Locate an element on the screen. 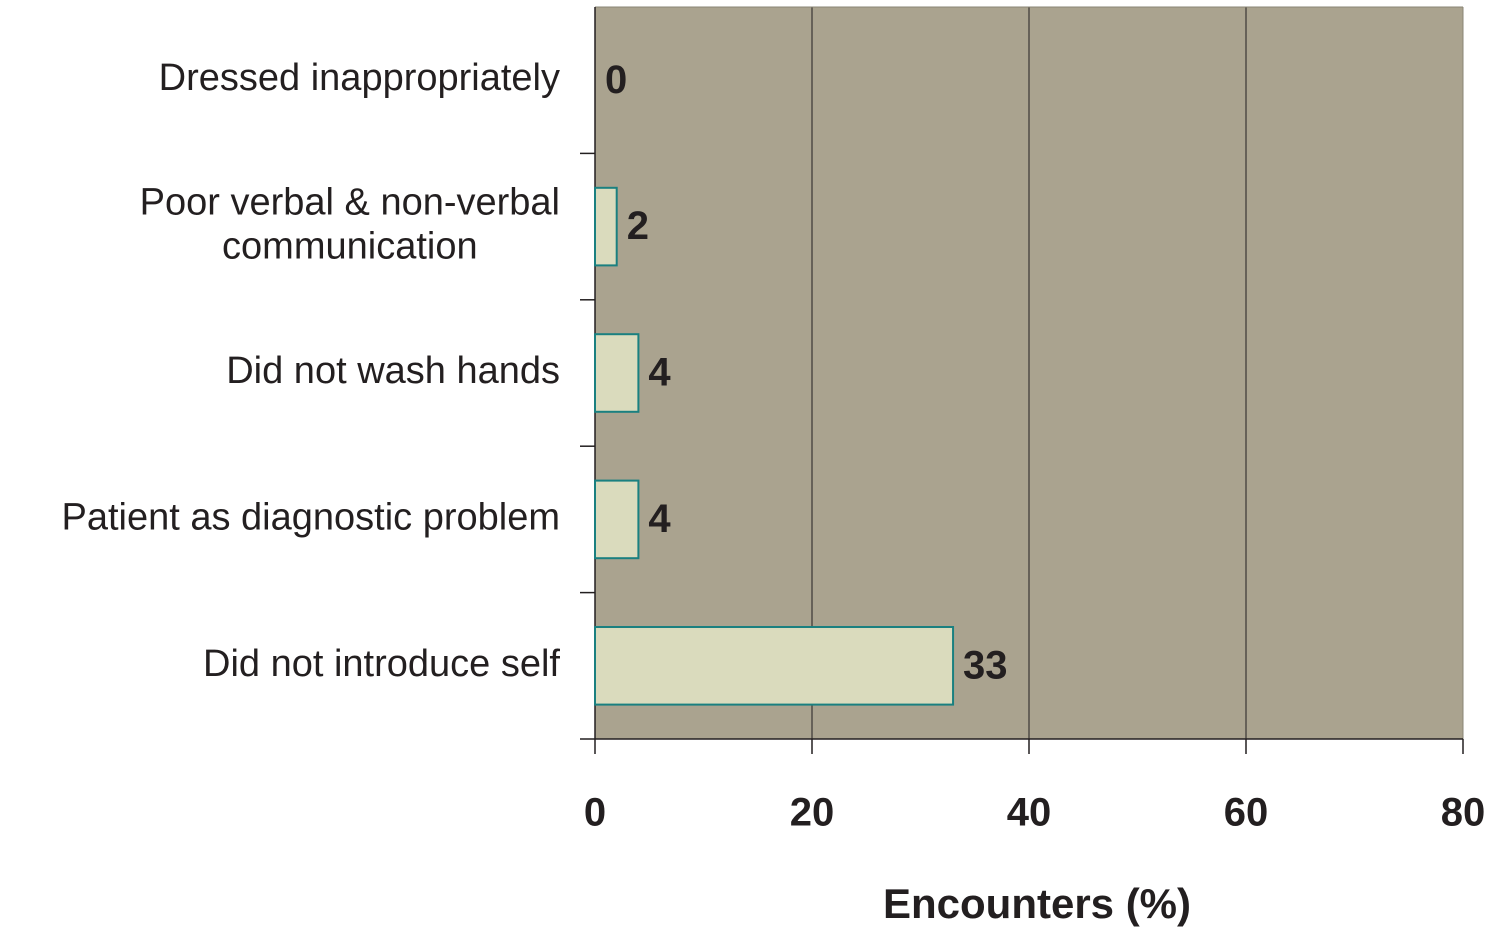 The height and width of the screenshot is (934, 1504). y-tick-label: Poor verbal & non-verbal communication is located at coordinates (350, 225).